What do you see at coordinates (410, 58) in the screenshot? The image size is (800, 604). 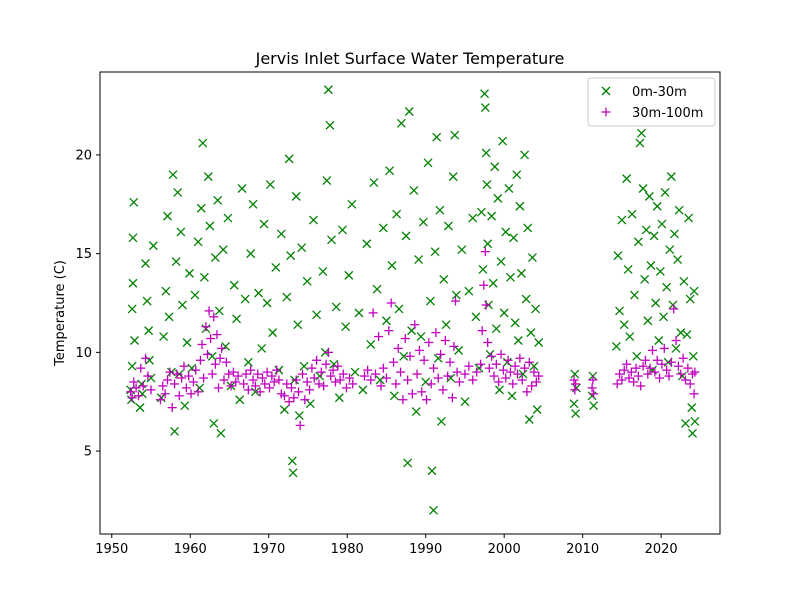 I see `chart-title: Jervis Inlet Surface Water Temperature` at bounding box center [410, 58].